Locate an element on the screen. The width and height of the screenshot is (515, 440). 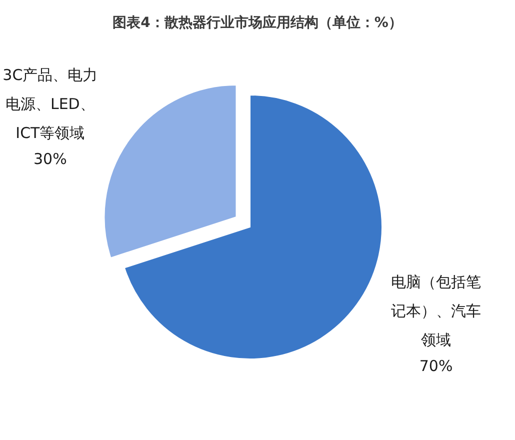
chart-title: 图表4：散热器行业市场应用结构（单位：%） is located at coordinates (258, 23).